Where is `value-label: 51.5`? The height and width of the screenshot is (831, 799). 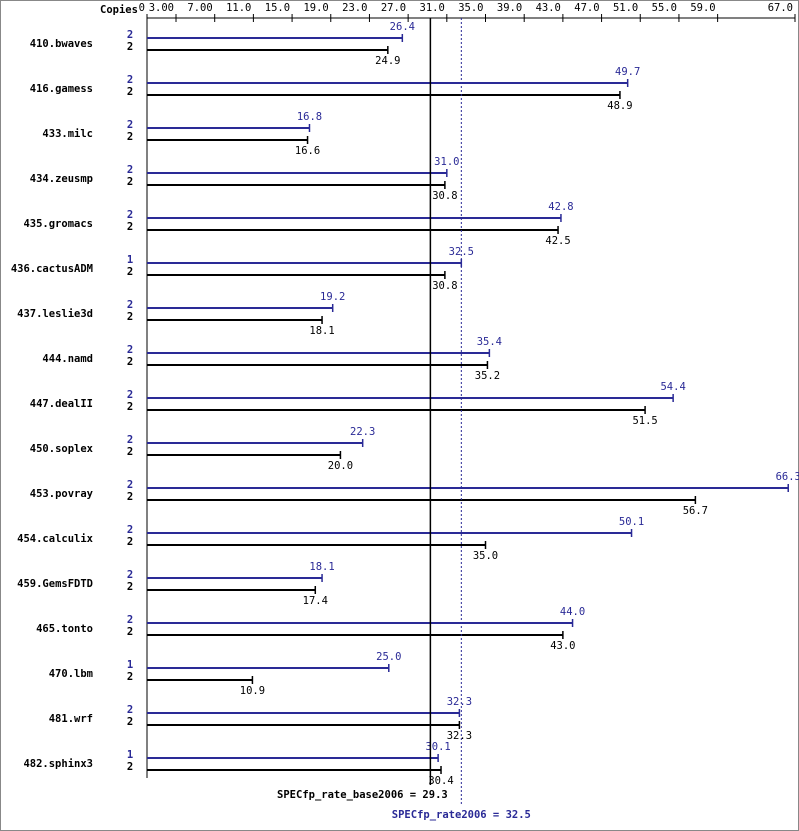 value-label: 51.5 is located at coordinates (644, 421).